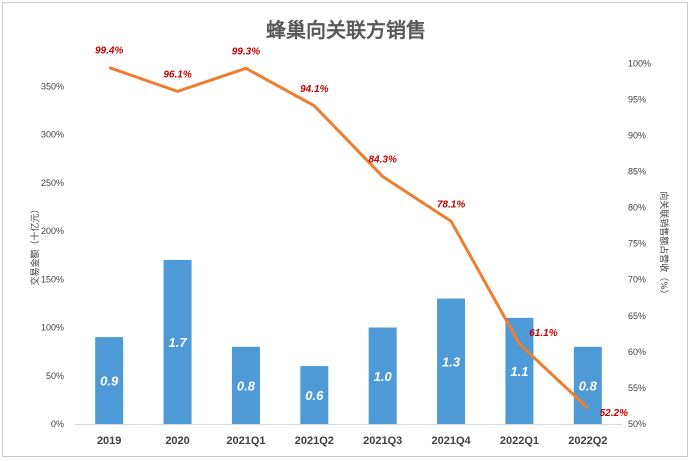 The height and width of the screenshot is (461, 692). Describe the element at coordinates (519, 441) in the screenshot. I see `x-tick-label: 2022Q1` at that location.